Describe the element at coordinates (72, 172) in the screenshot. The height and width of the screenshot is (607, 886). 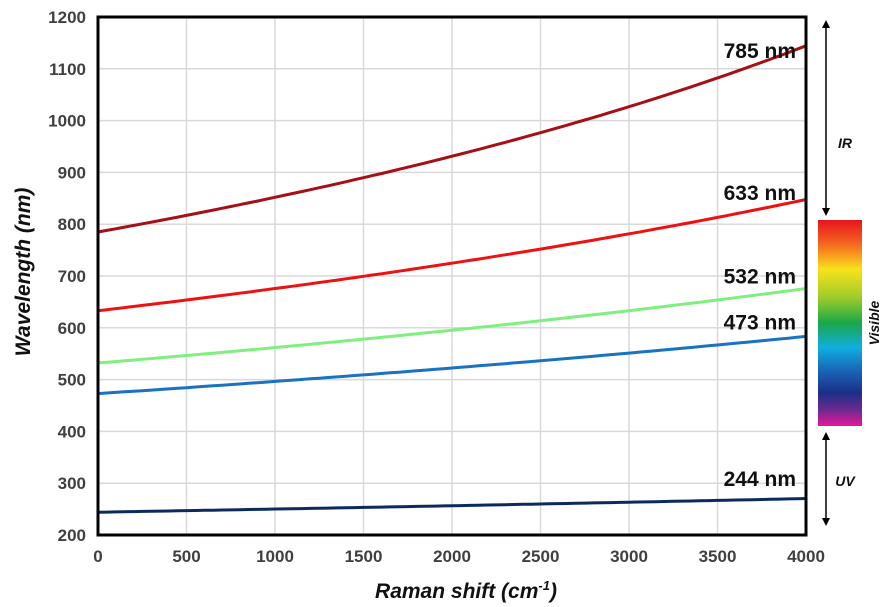
I see `y-tick-label: 900` at that location.